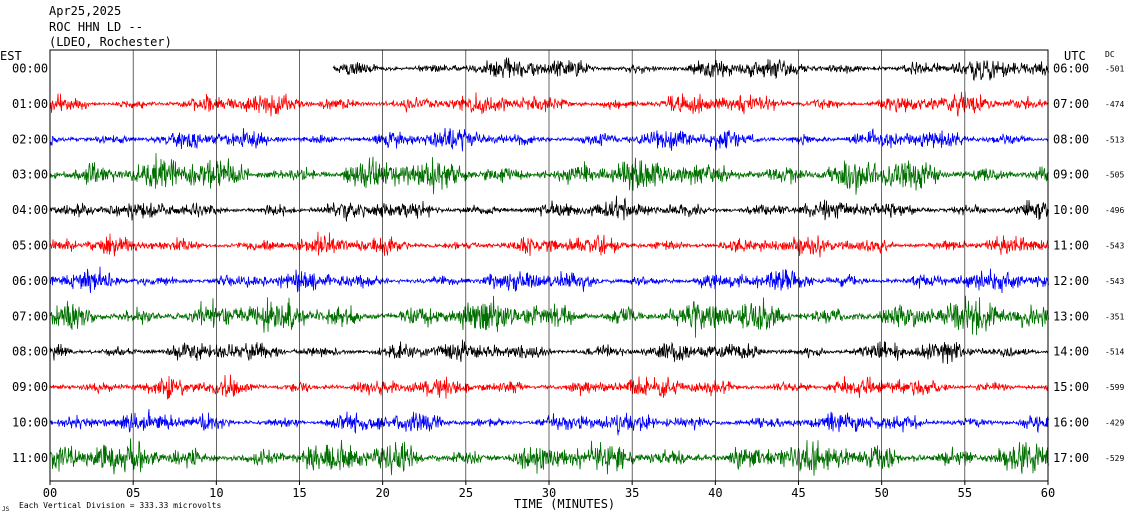 Image resolution: width=1130 pixels, height=519 pixels. What do you see at coordinates (1114, 210) in the screenshot?
I see `dc-offset-value: -496` at bounding box center [1114, 210].